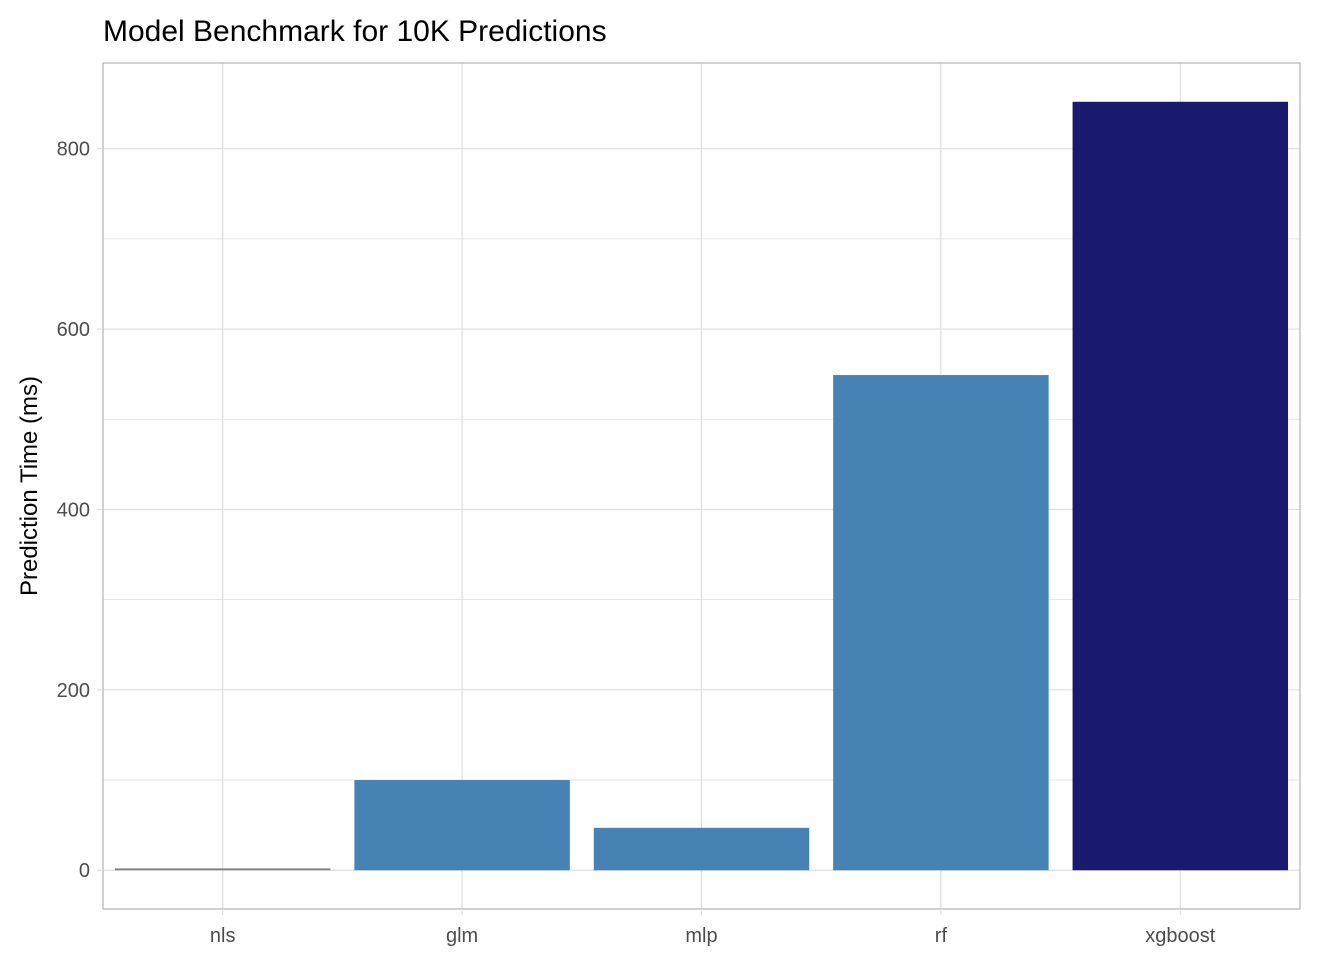 This screenshot has width=1344, height=965. I want to click on bar-nls, so click(222, 869).